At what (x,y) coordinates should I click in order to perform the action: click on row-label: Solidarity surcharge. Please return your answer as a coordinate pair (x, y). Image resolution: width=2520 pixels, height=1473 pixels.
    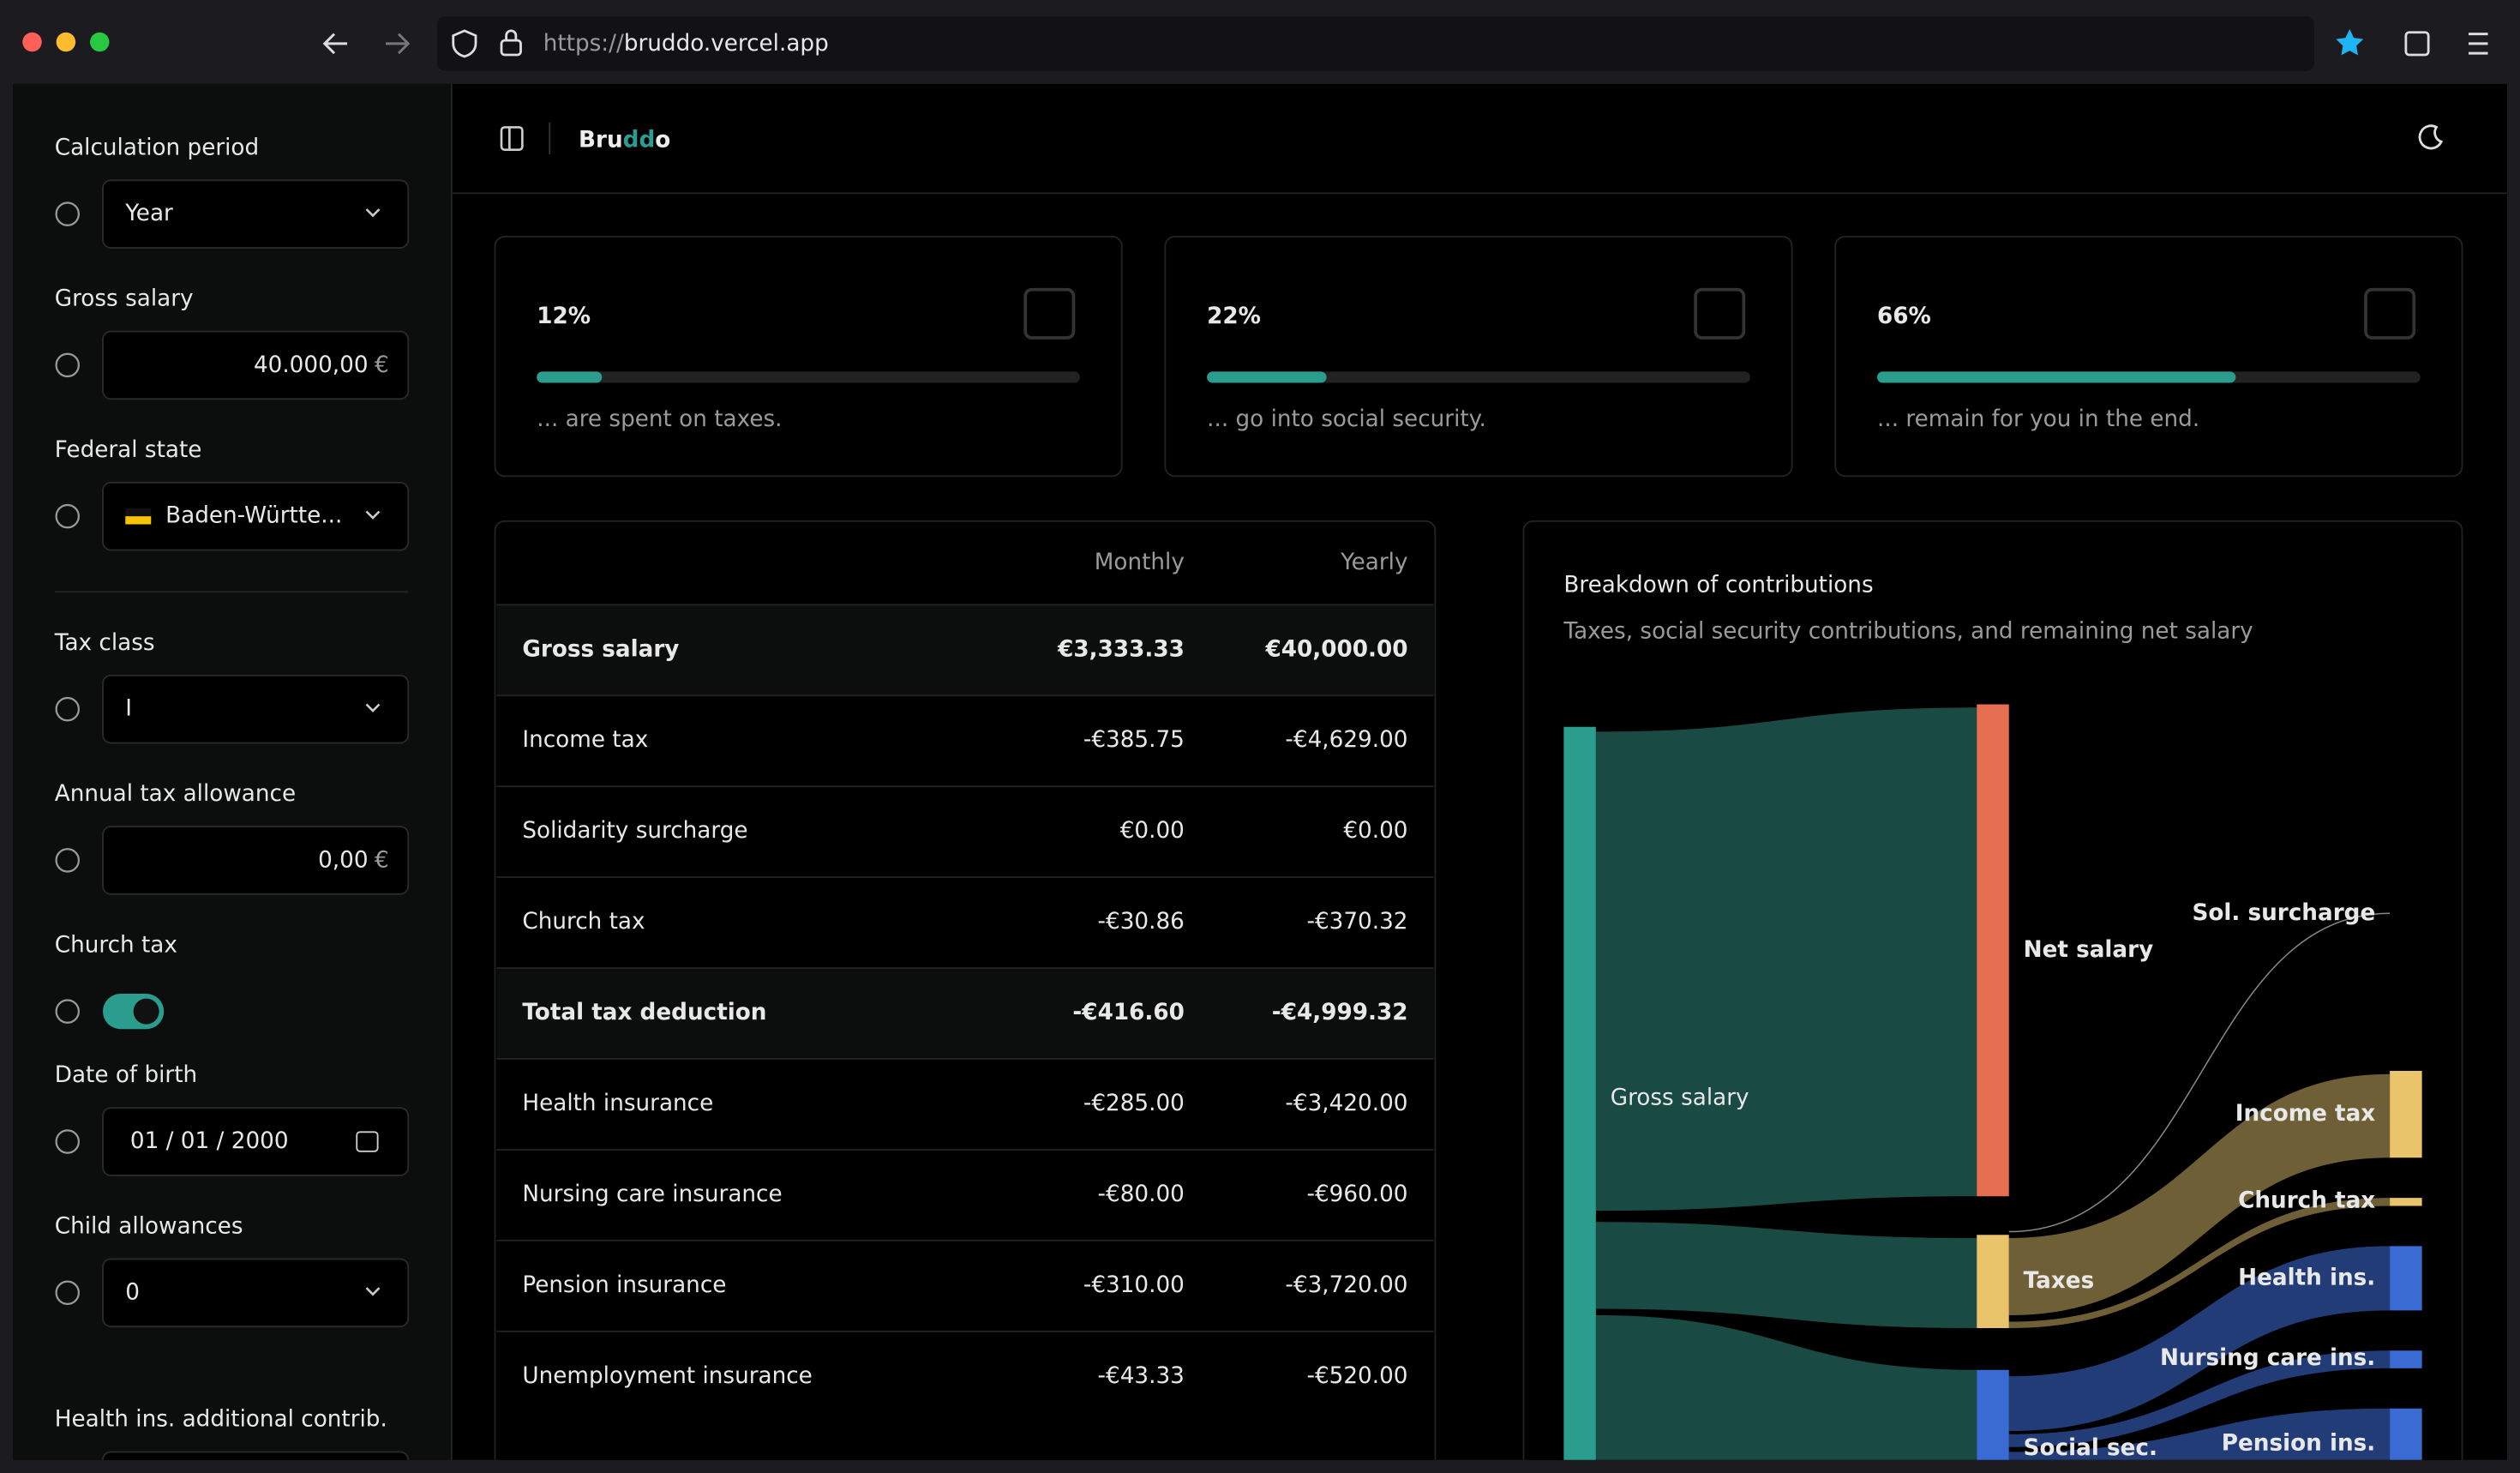
    Looking at the image, I should click on (634, 831).